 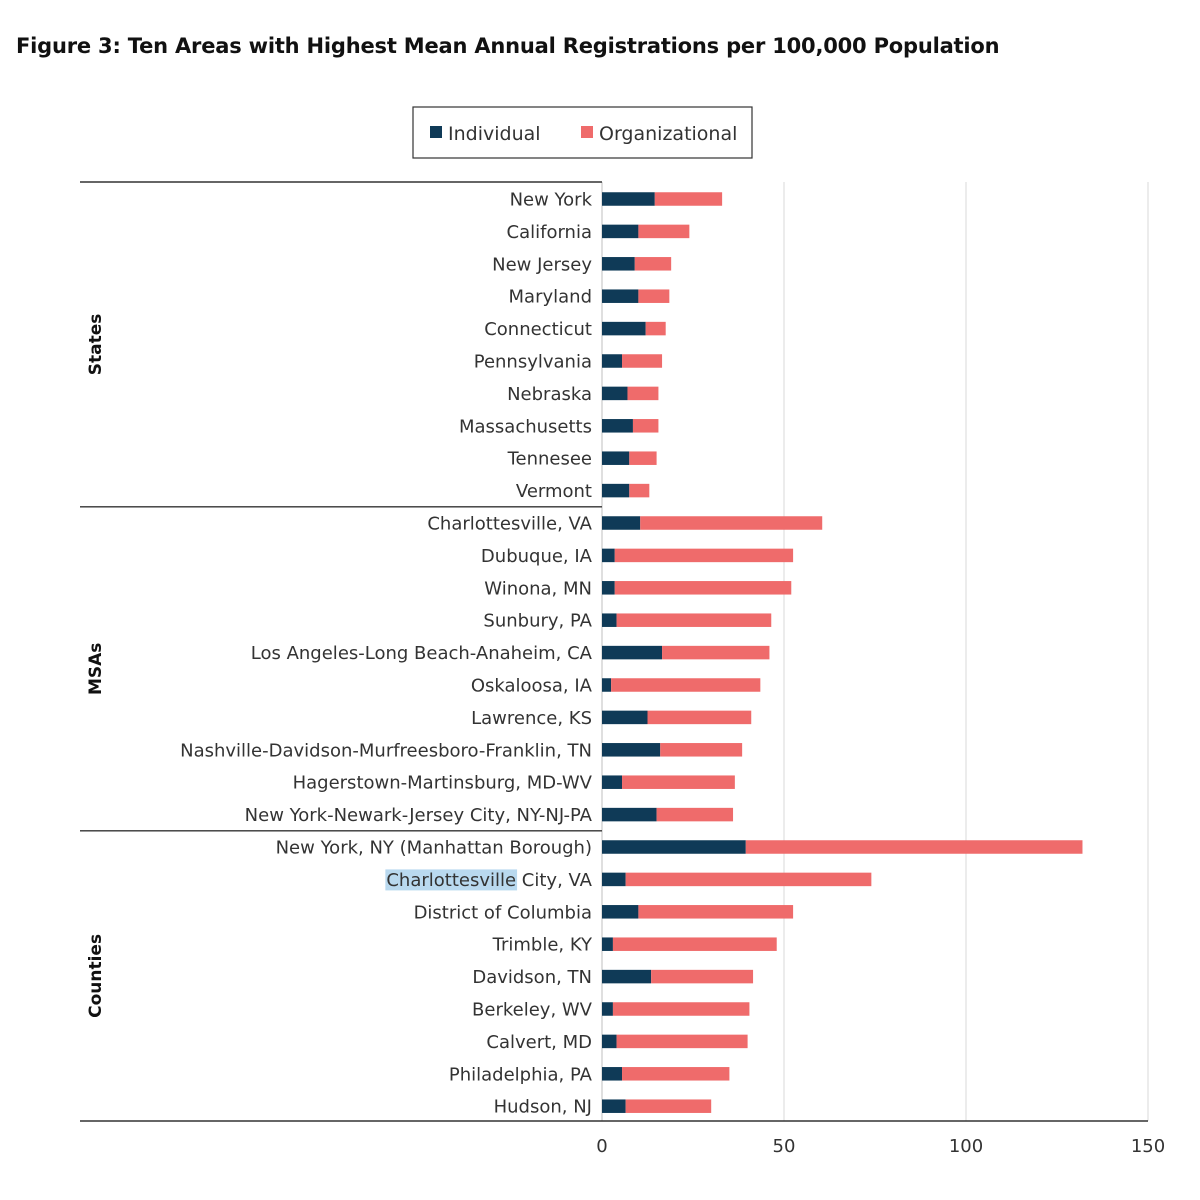 I want to click on group-label-counties: Counties, so click(x=96, y=976).